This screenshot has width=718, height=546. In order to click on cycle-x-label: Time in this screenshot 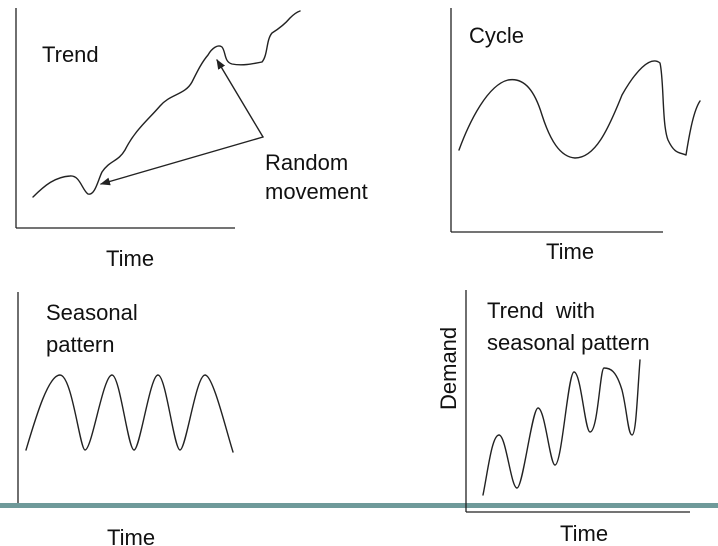, I will do `click(570, 251)`.